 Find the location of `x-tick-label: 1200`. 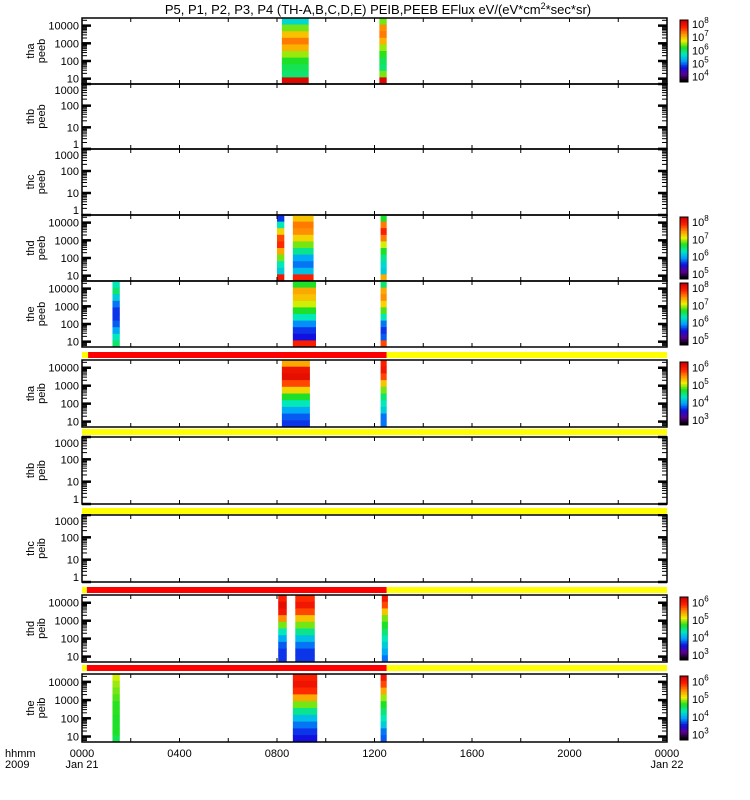

x-tick-label: 1200 is located at coordinates (374, 754).